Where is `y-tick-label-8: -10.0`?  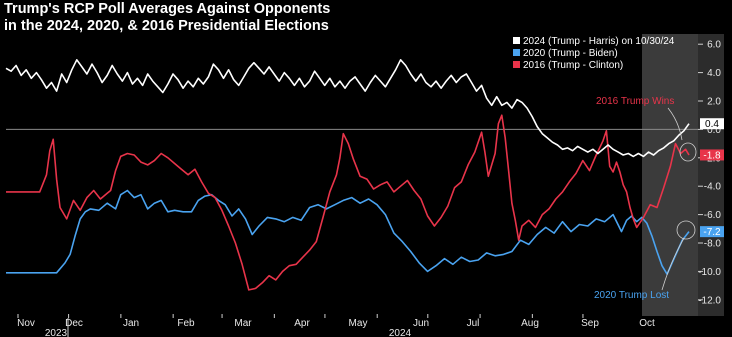 y-tick-label-8: -10.0 is located at coordinates (709, 272).